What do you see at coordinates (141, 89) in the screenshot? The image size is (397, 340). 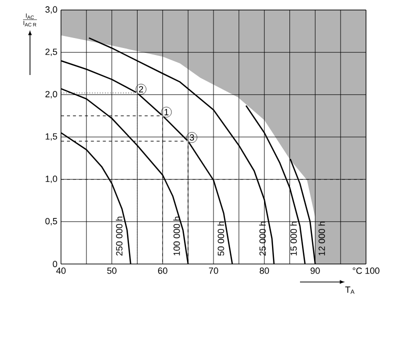 I see `annotation: 2` at bounding box center [141, 89].